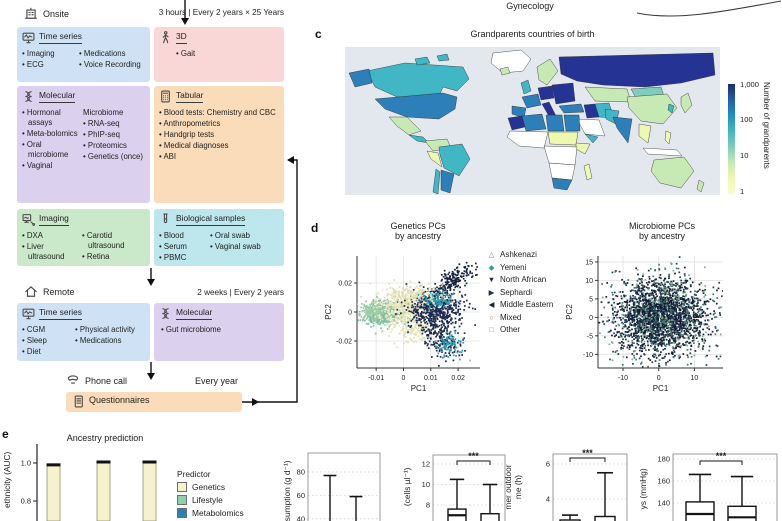 Image resolution: width=782 pixels, height=521 pixels. What do you see at coordinates (48, 54) in the screenshot?
I see `list-item: Imaging` at bounding box center [48, 54].